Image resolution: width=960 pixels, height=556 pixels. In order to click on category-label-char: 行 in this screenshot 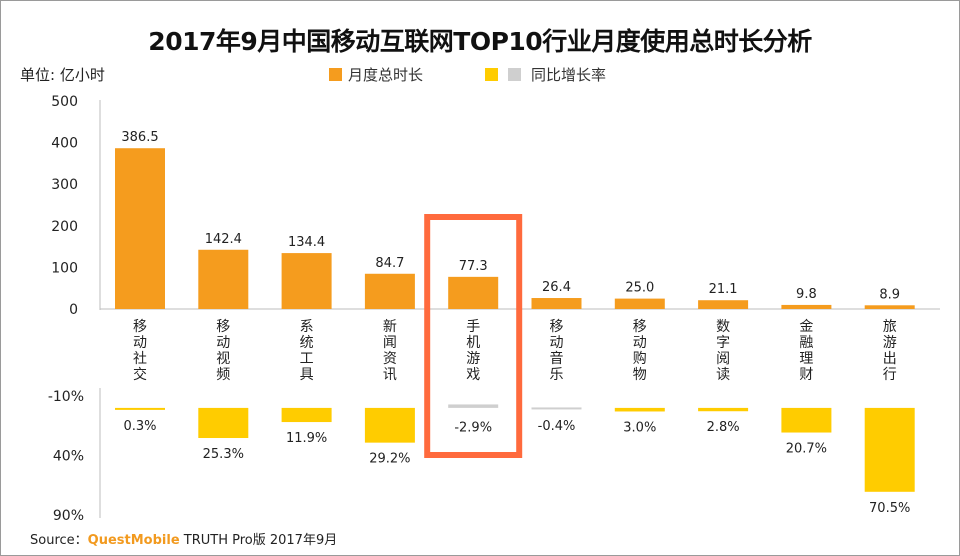, I will do `click(890, 375)`.